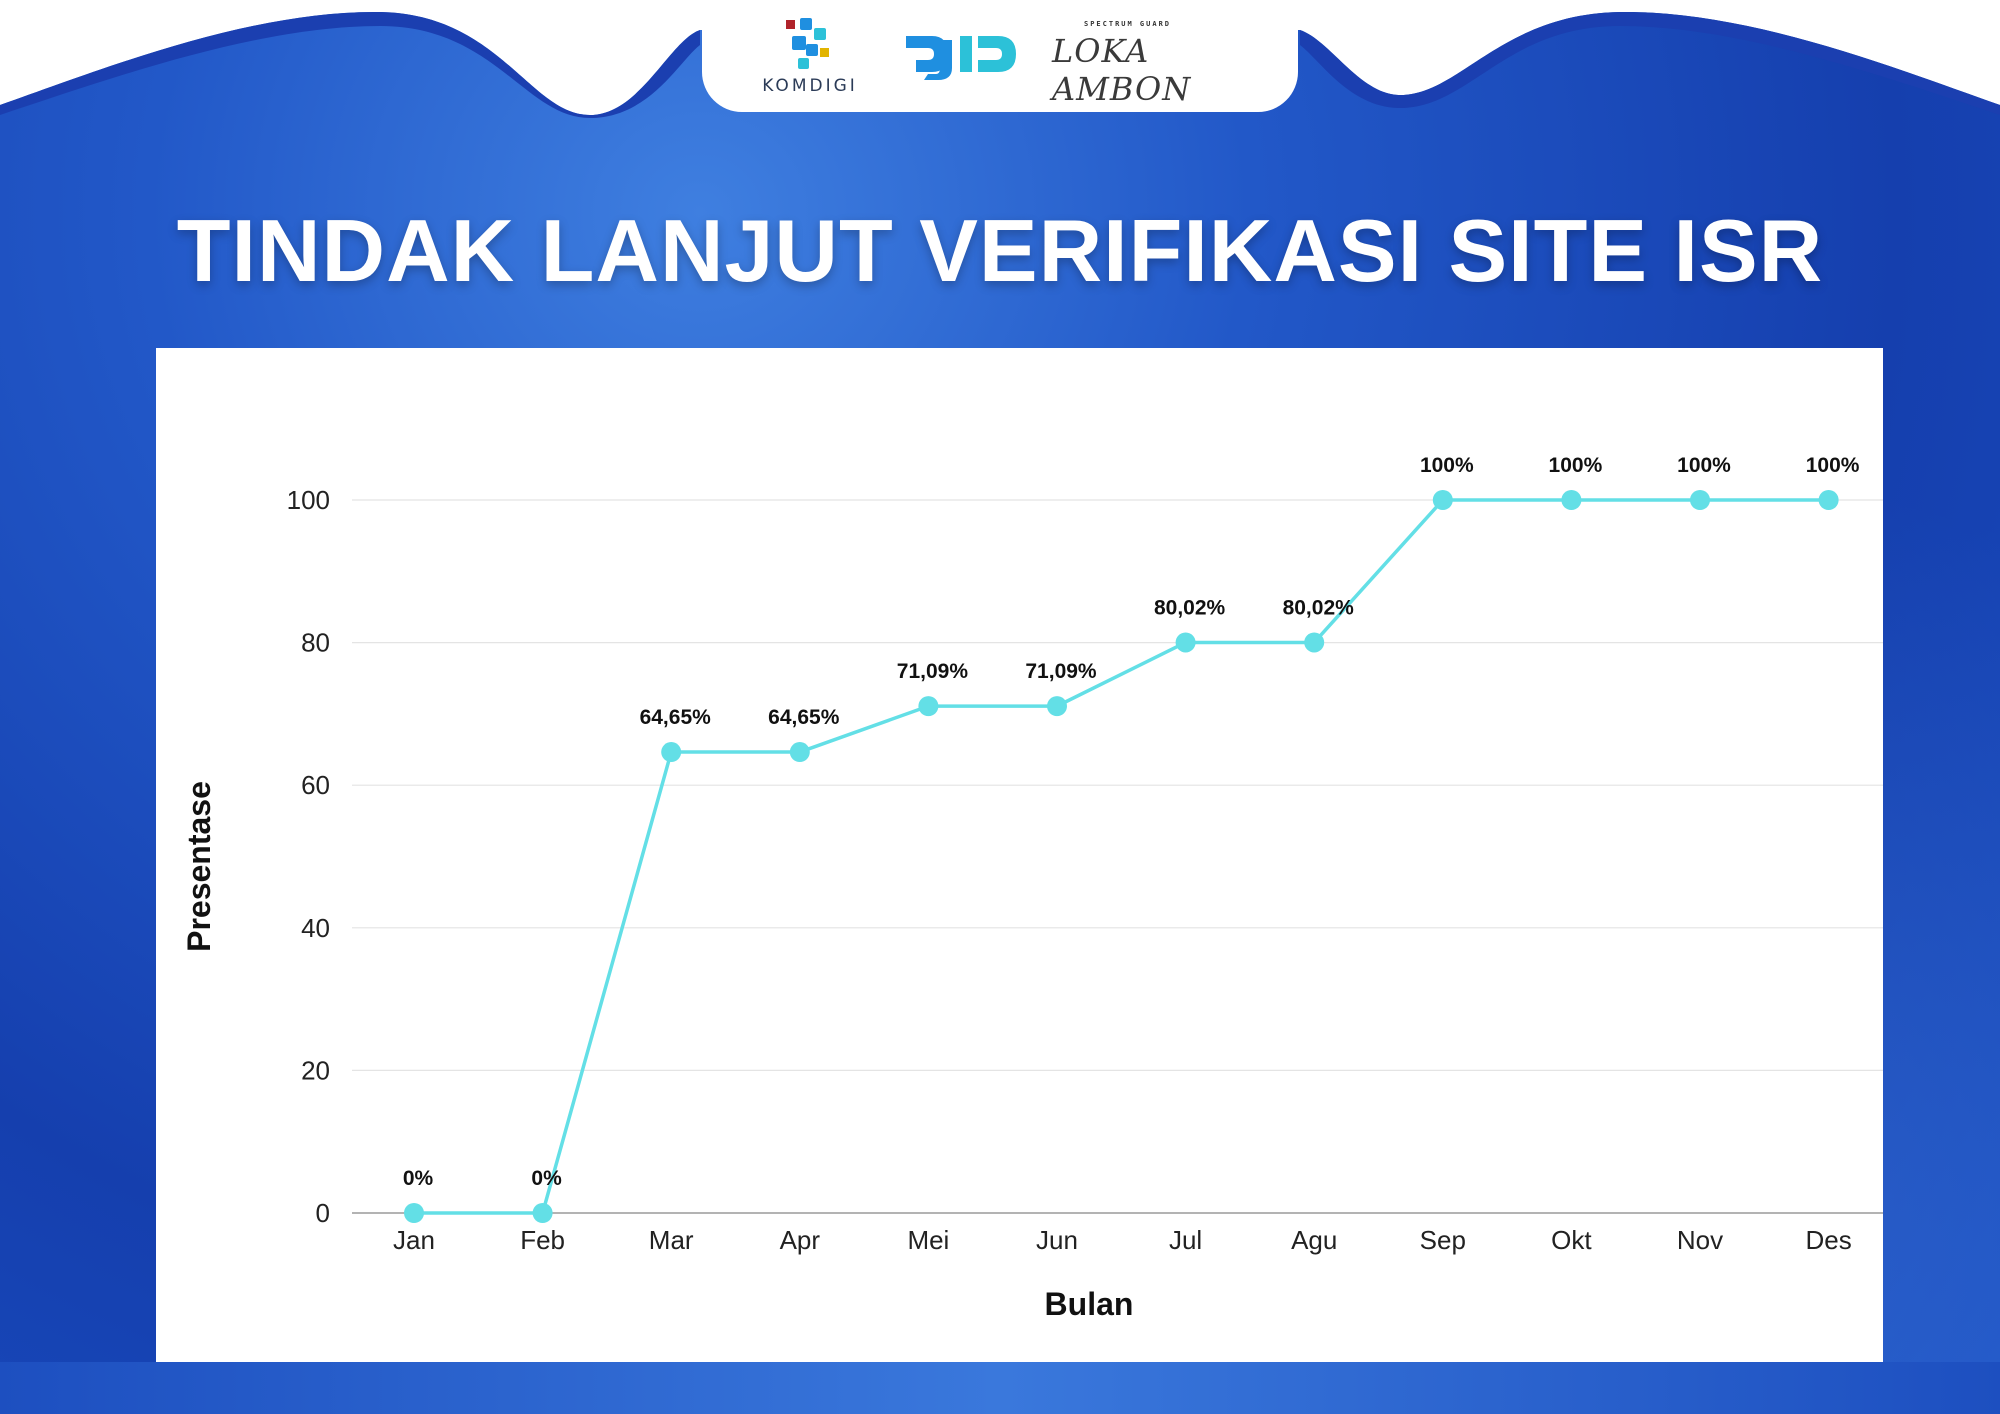  I want to click on y-tick-label: 60, so click(315, 785).